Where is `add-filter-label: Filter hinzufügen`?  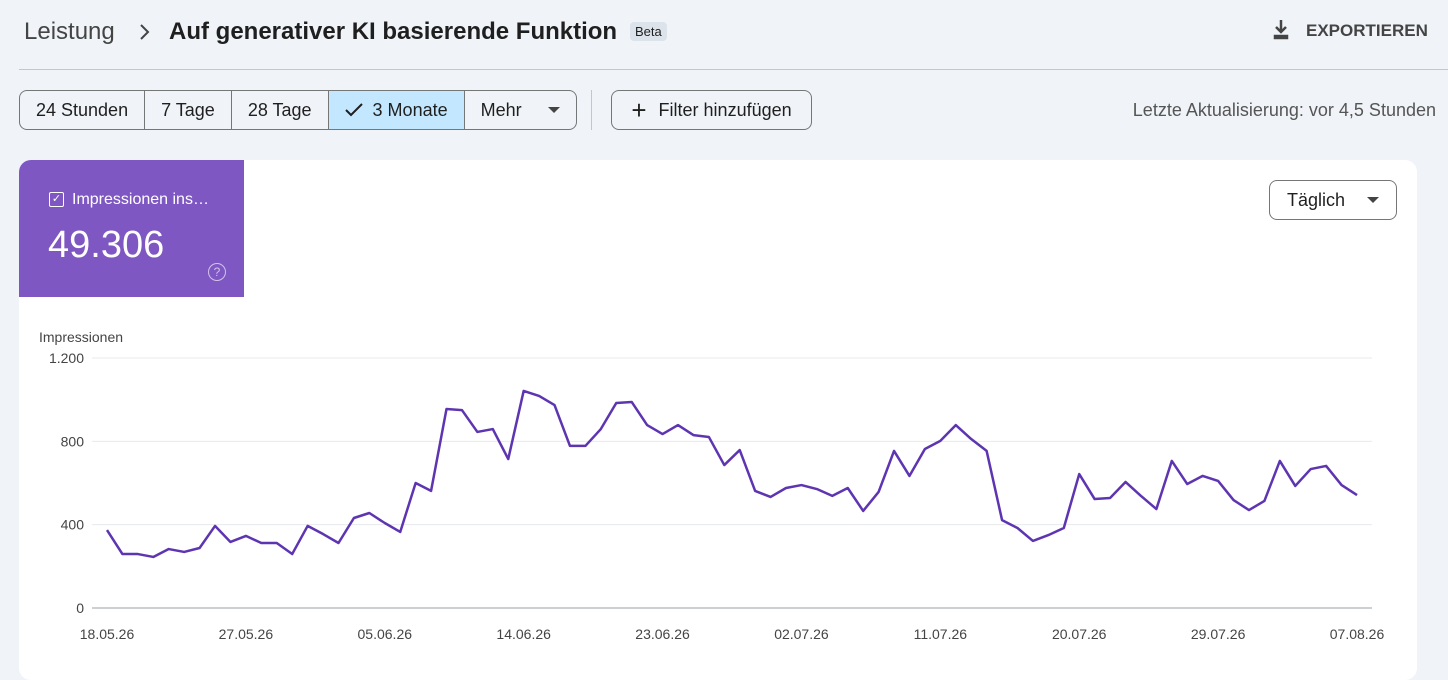 add-filter-label: Filter hinzufügen is located at coordinates (725, 109).